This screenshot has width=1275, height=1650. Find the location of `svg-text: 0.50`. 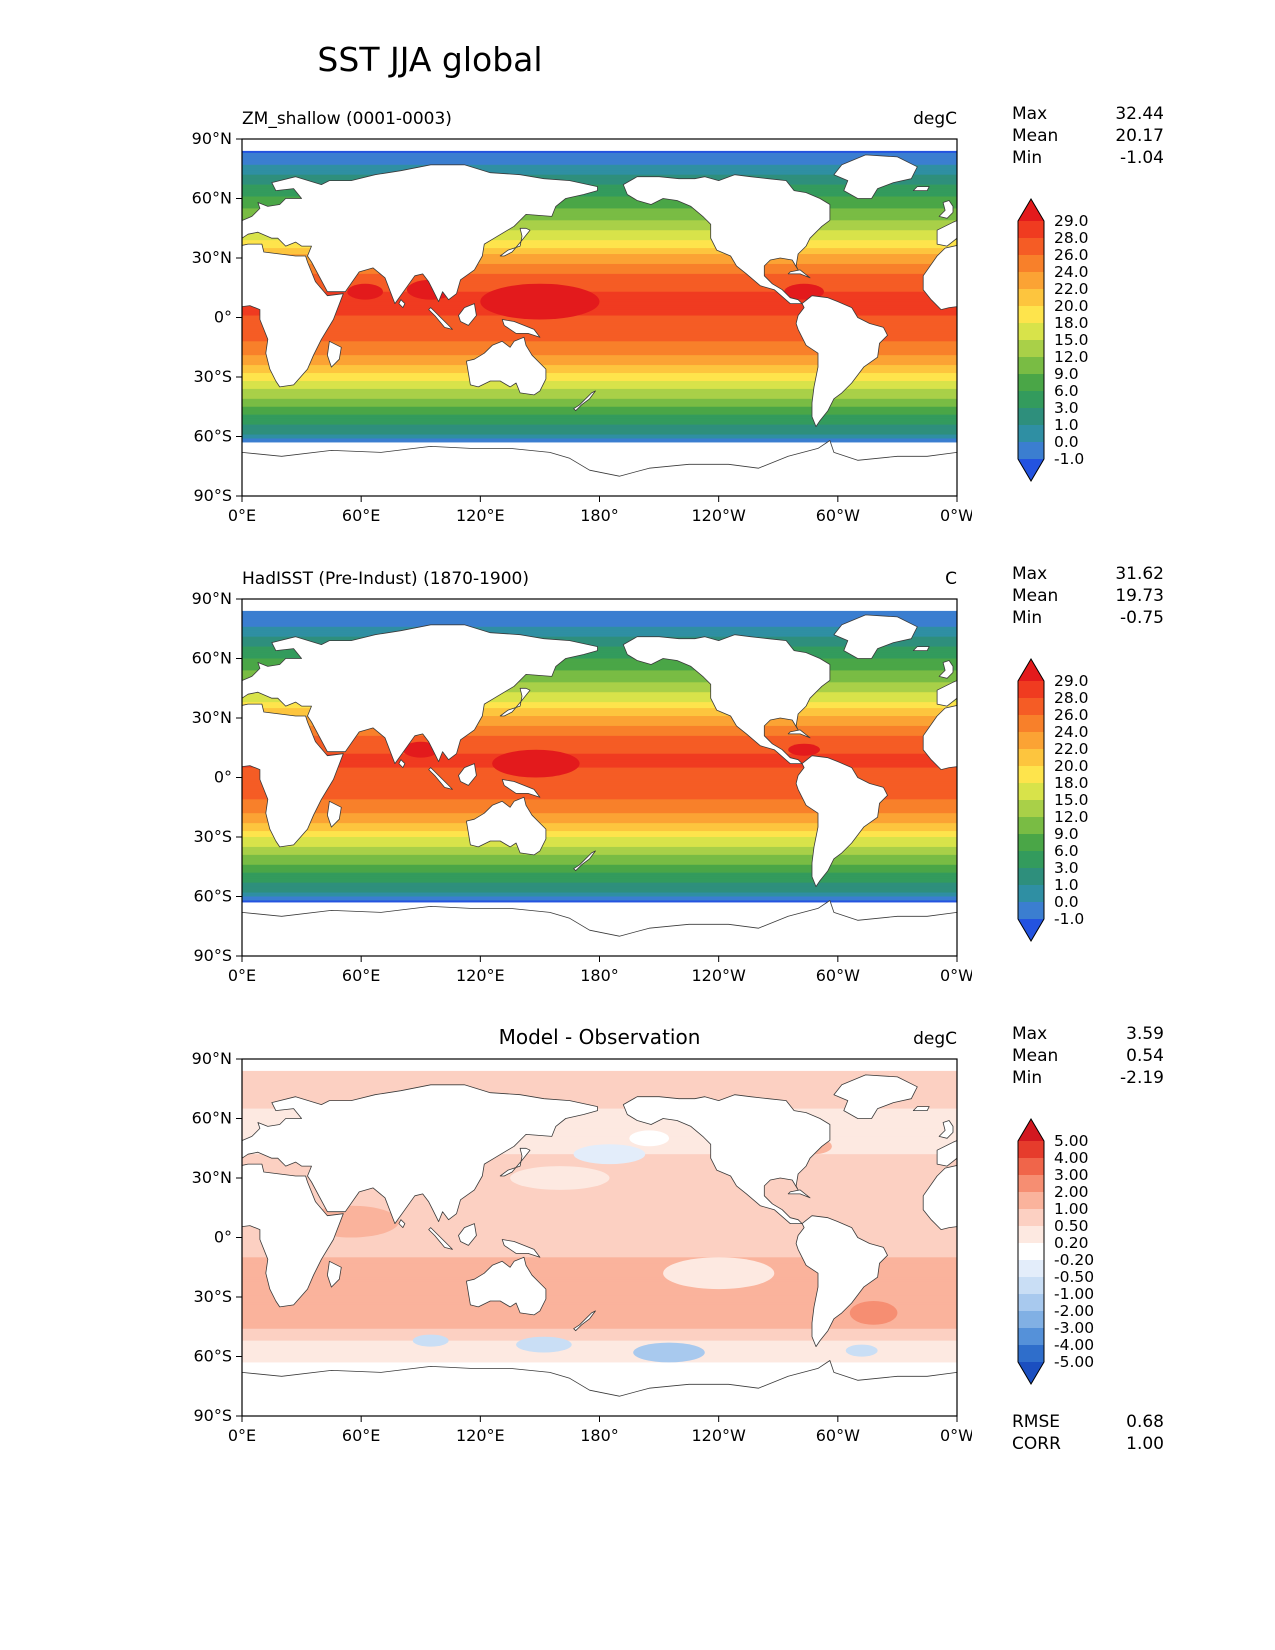

svg-text: 0.50 is located at coordinates (1071, 1226).